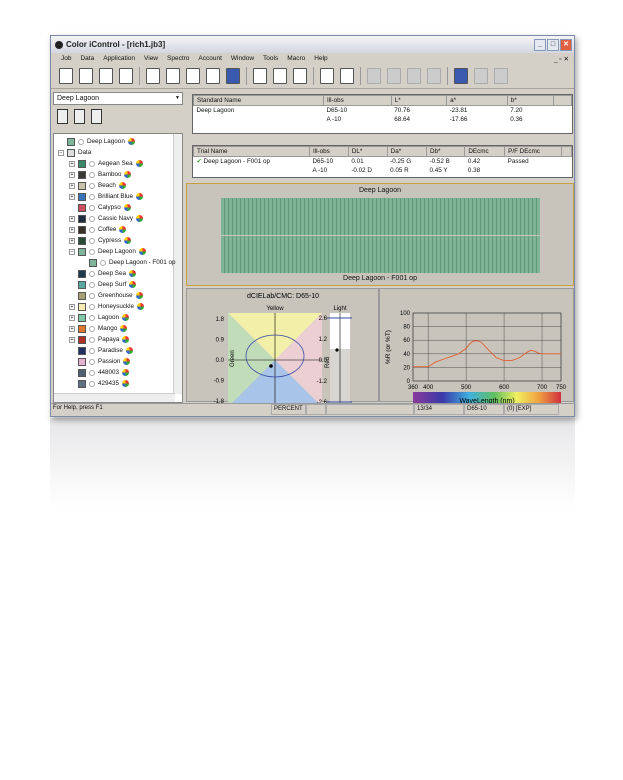 This screenshot has width=623, height=780. What do you see at coordinates (321, 58) in the screenshot?
I see `menu-help: Help` at bounding box center [321, 58].